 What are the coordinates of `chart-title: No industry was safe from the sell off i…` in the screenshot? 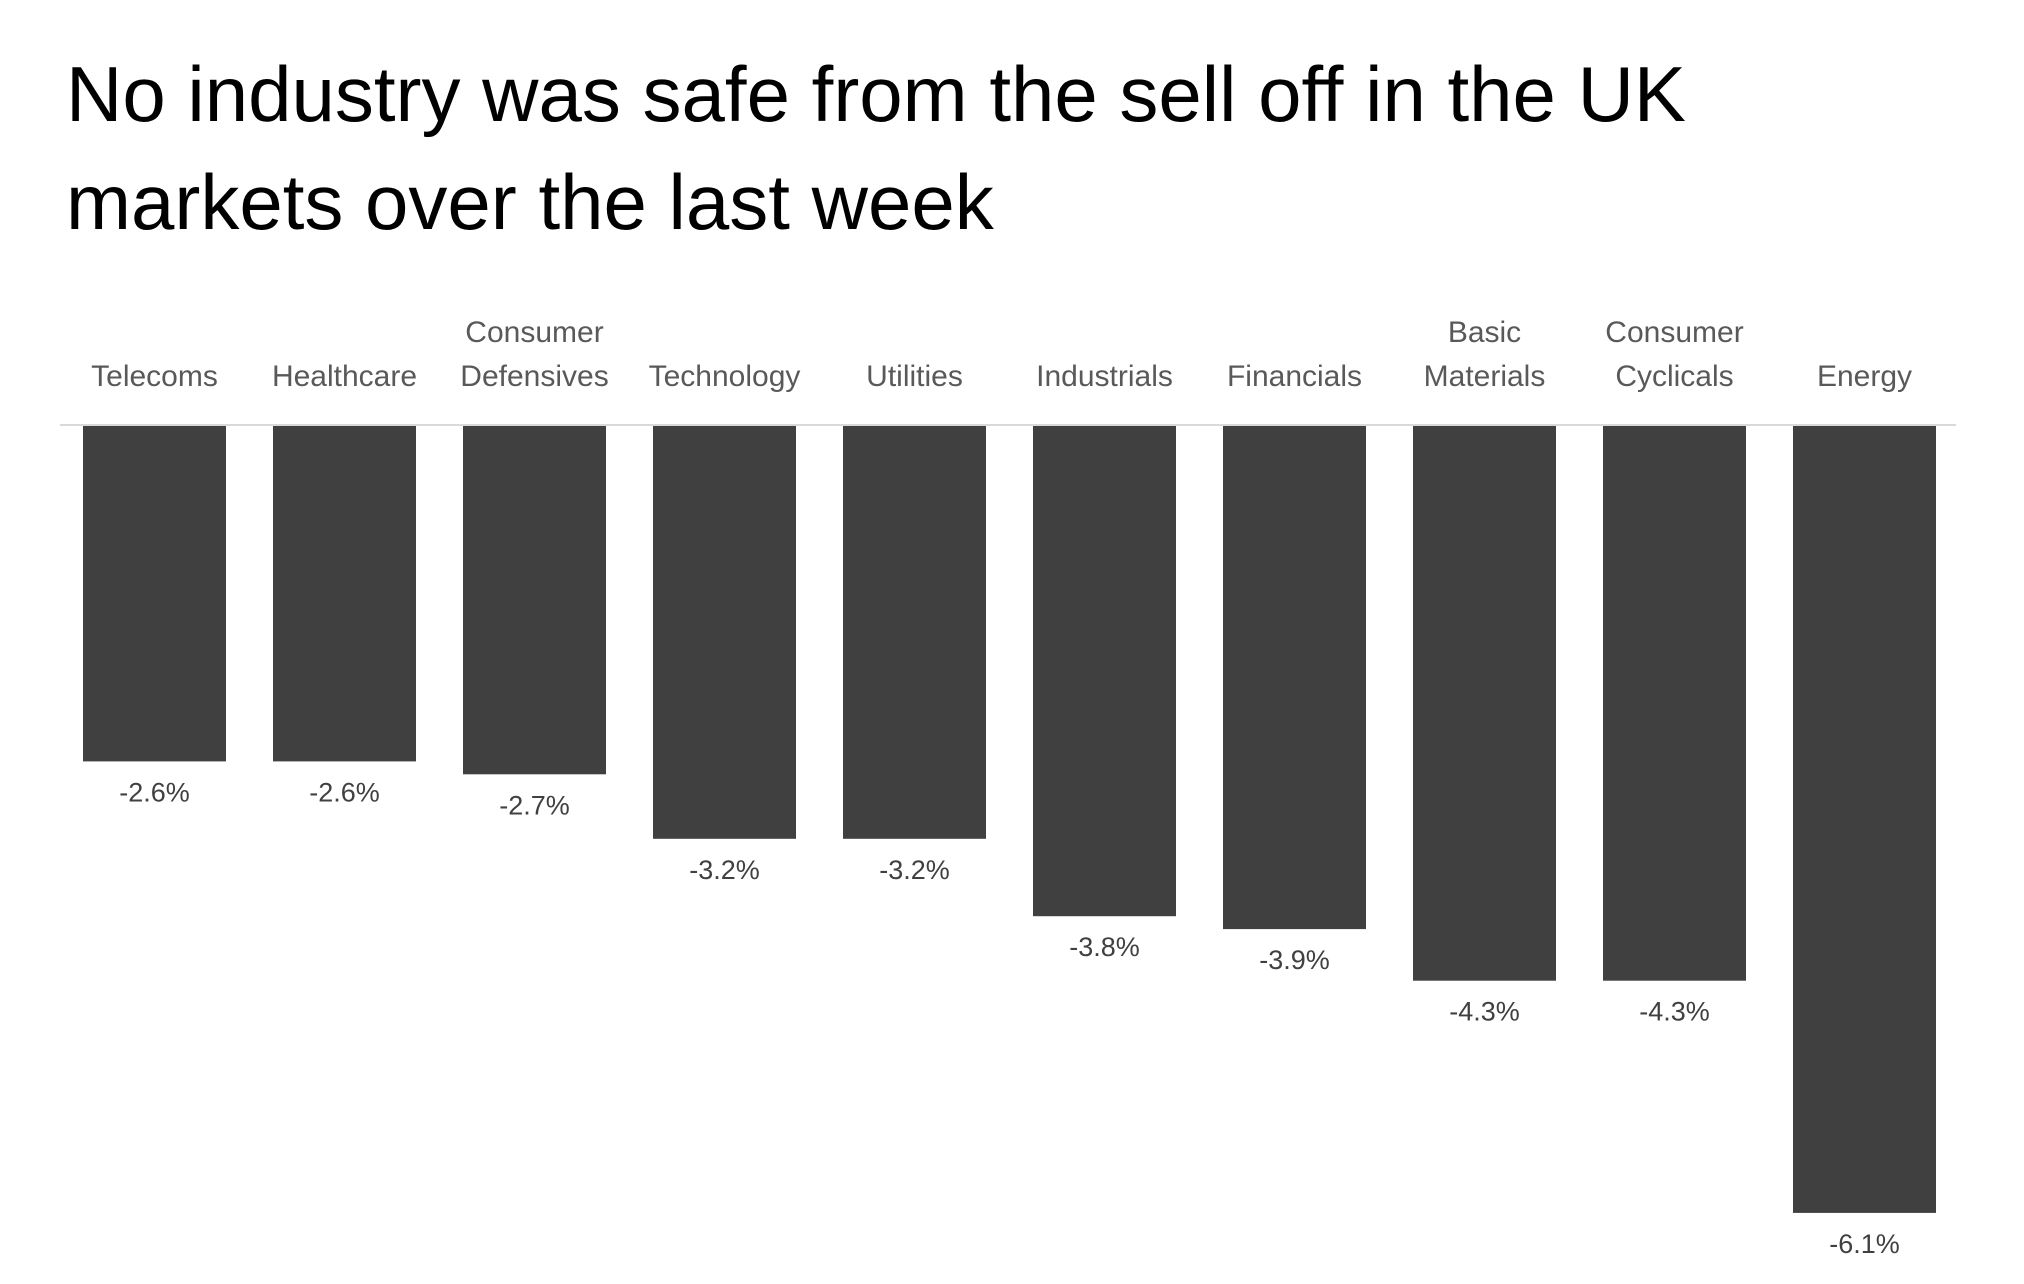 It's located at (876, 148).